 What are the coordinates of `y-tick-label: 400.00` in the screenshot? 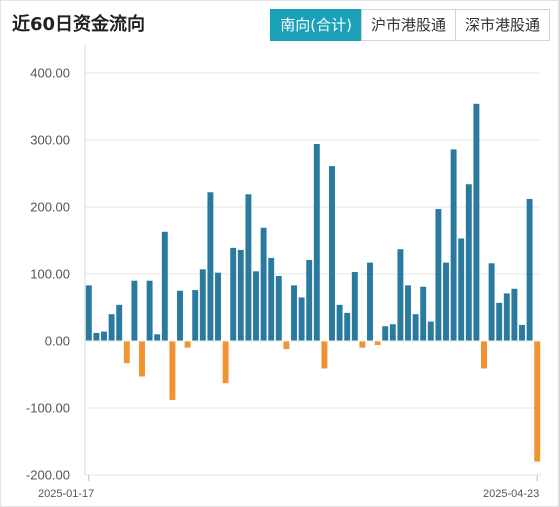 It's located at (50, 73).